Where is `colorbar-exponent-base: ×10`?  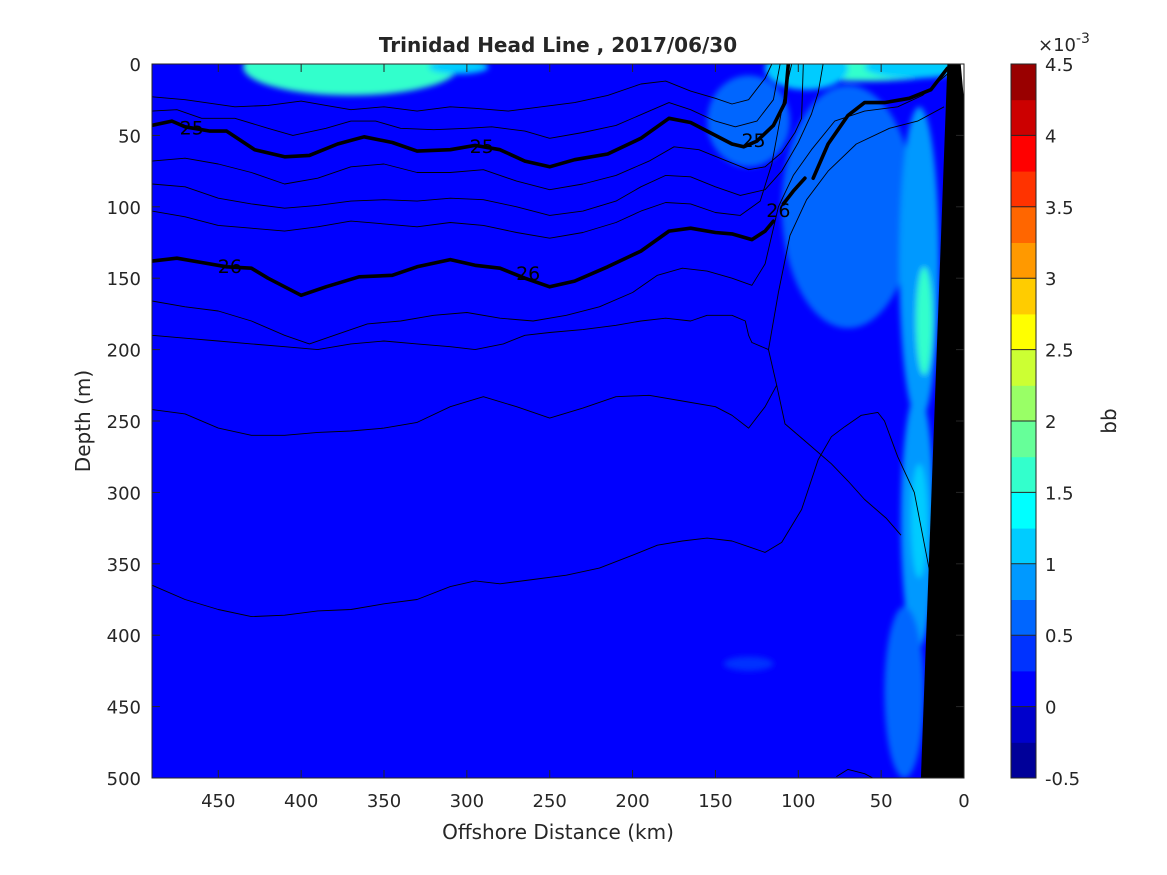
colorbar-exponent-base: ×10 is located at coordinates (1057, 45).